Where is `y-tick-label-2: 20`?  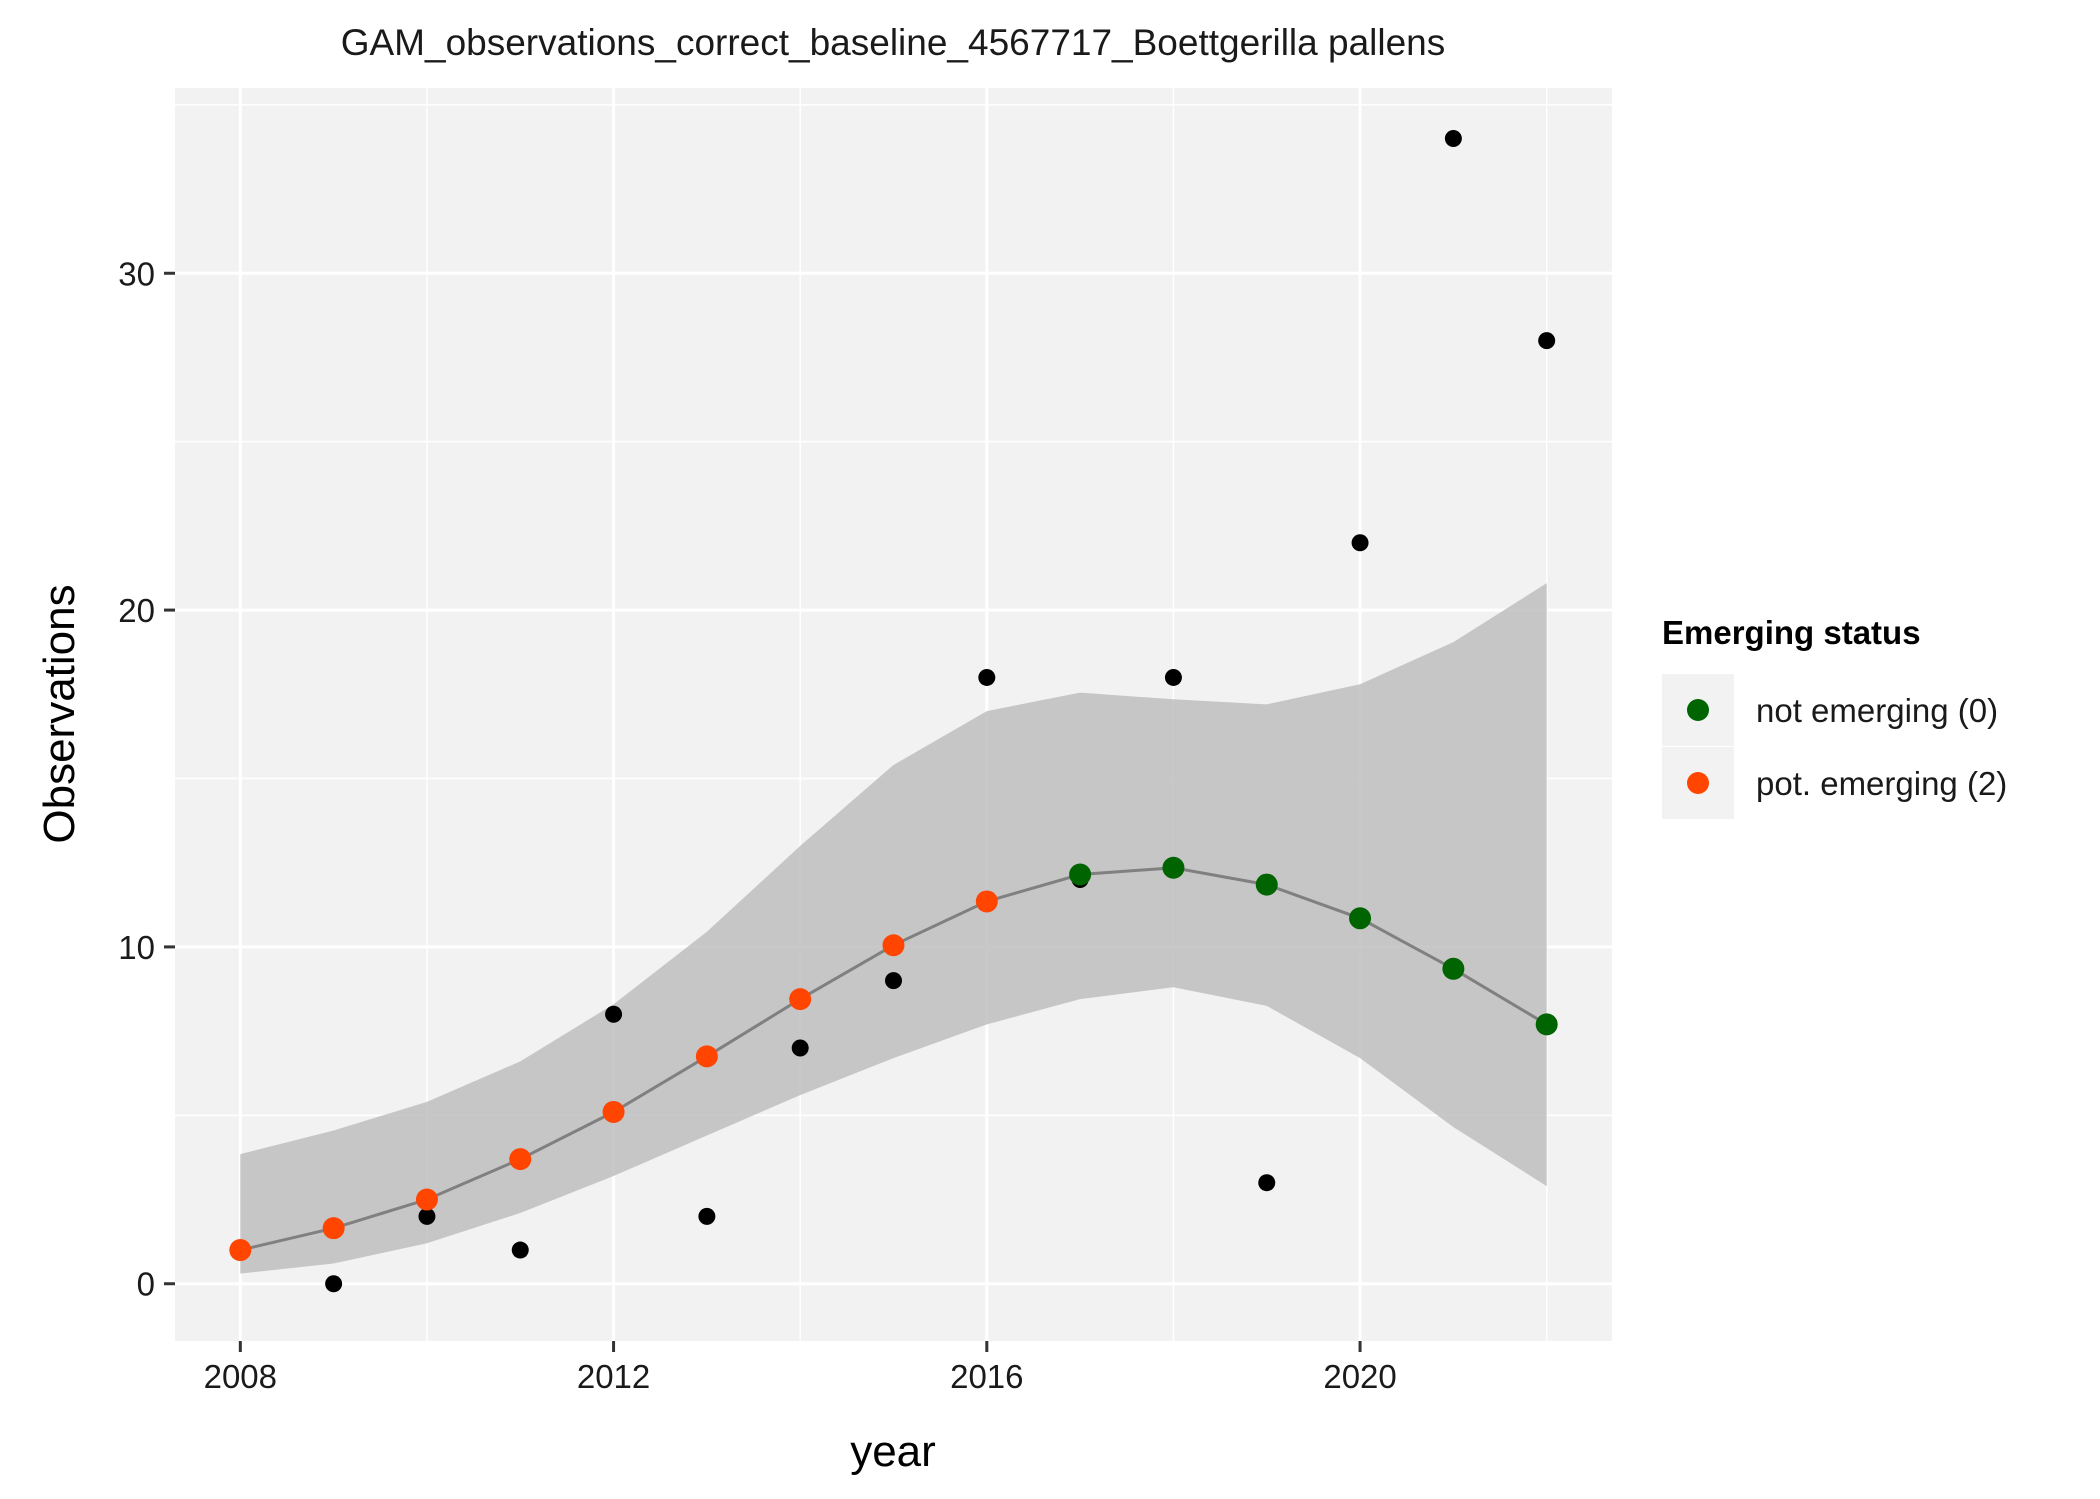
y-tick-label-2: 20 is located at coordinates (136, 610).